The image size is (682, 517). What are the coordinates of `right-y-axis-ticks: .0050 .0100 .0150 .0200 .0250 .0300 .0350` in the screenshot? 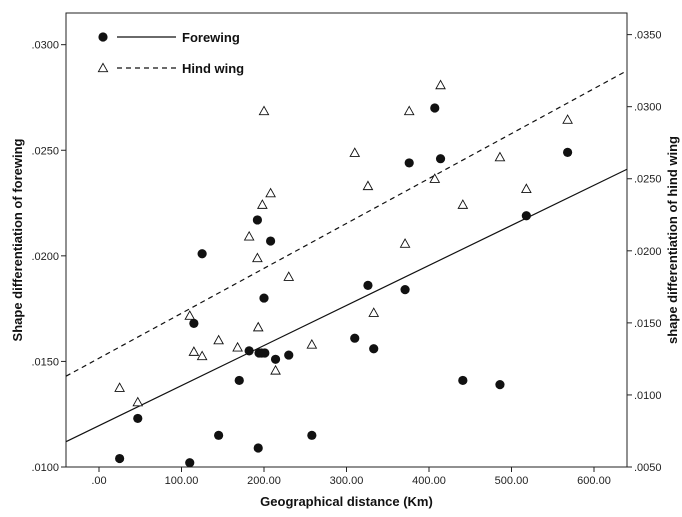 It's located at (644, 252).